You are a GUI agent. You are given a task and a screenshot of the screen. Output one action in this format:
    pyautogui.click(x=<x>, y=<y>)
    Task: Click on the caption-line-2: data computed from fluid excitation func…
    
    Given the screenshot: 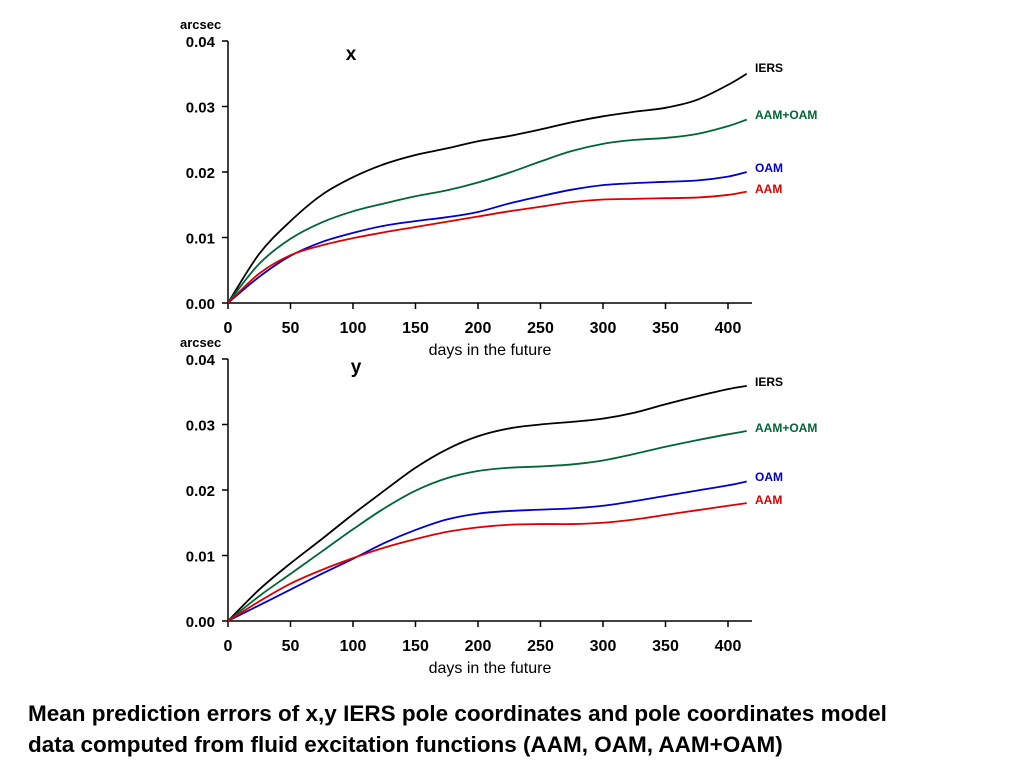 What is the action you would take?
    pyautogui.click(x=405, y=744)
    